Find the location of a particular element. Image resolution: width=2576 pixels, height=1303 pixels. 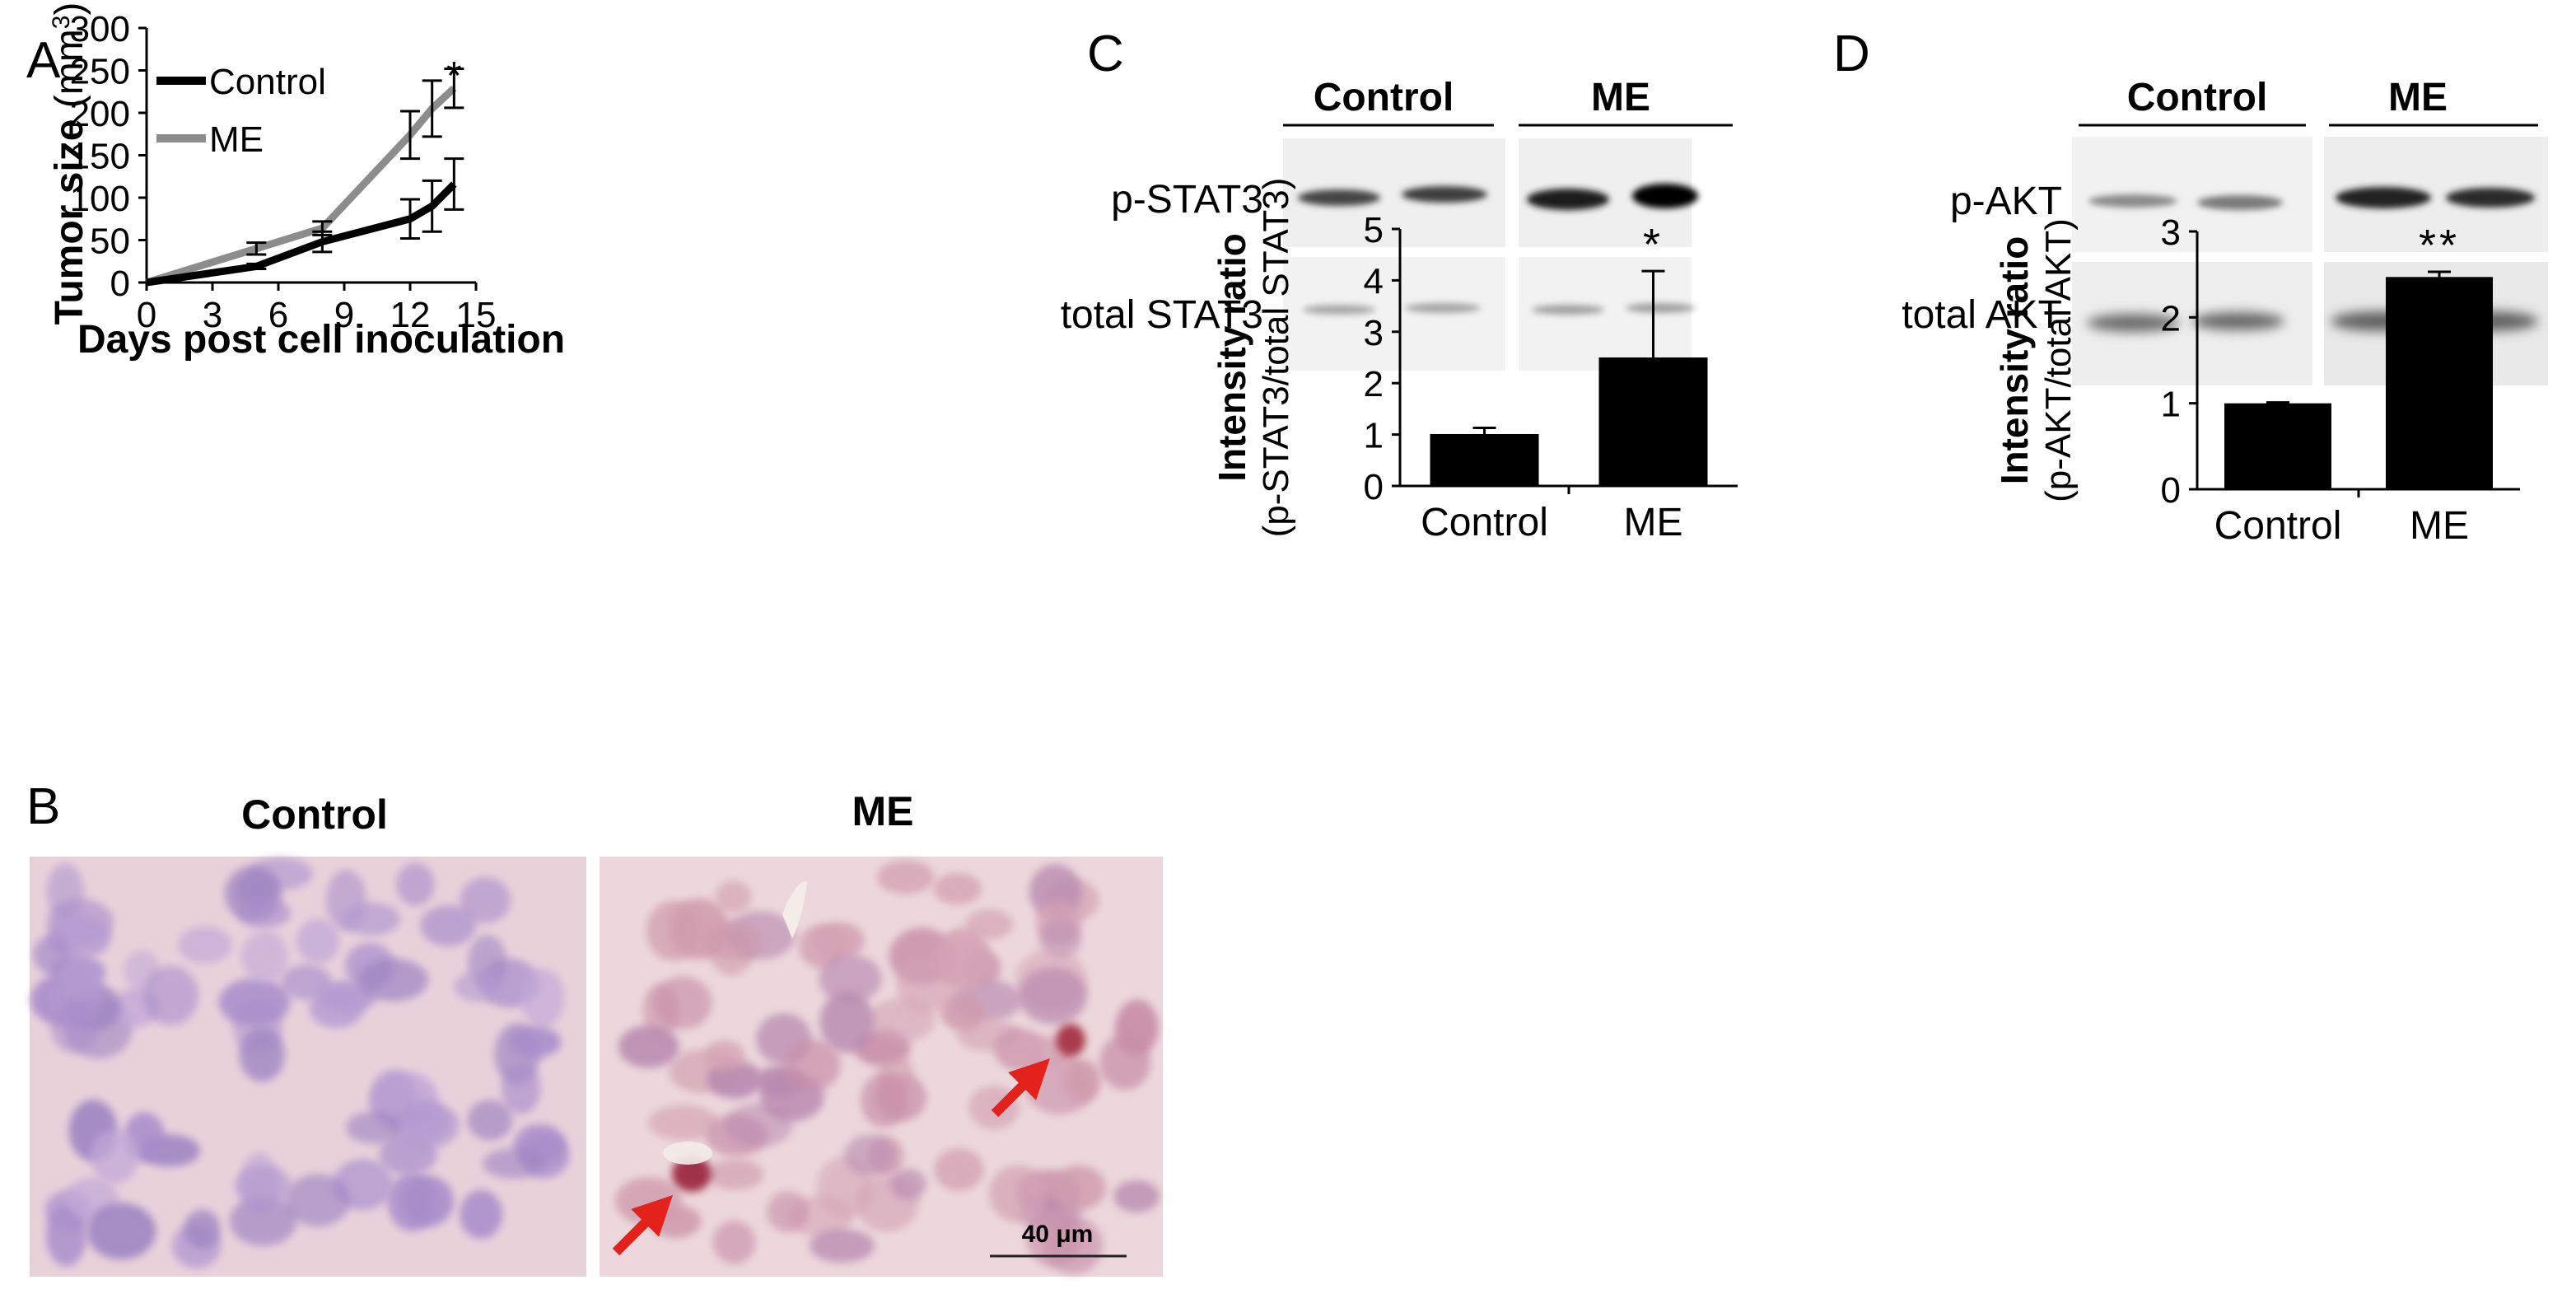

panel-d-letter: D is located at coordinates (1851, 54).